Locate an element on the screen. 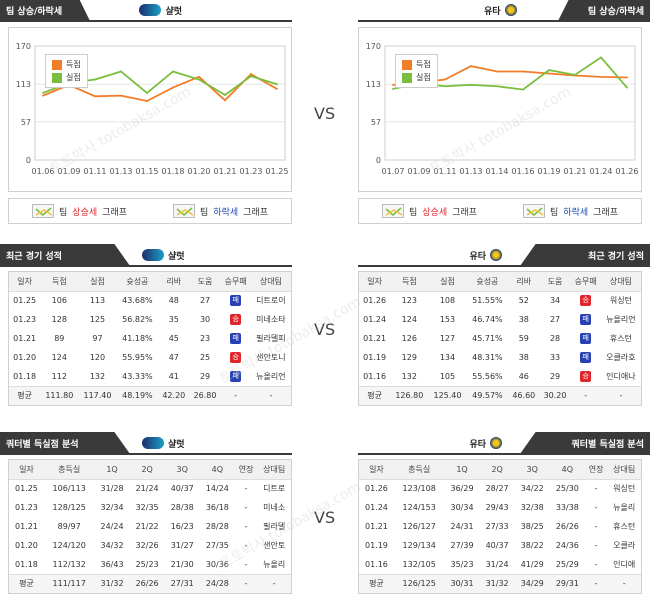  table-row: 01.16 132/105 35/23 31/24 41/29 25/29 - 인디애 is located at coordinates (500, 564).